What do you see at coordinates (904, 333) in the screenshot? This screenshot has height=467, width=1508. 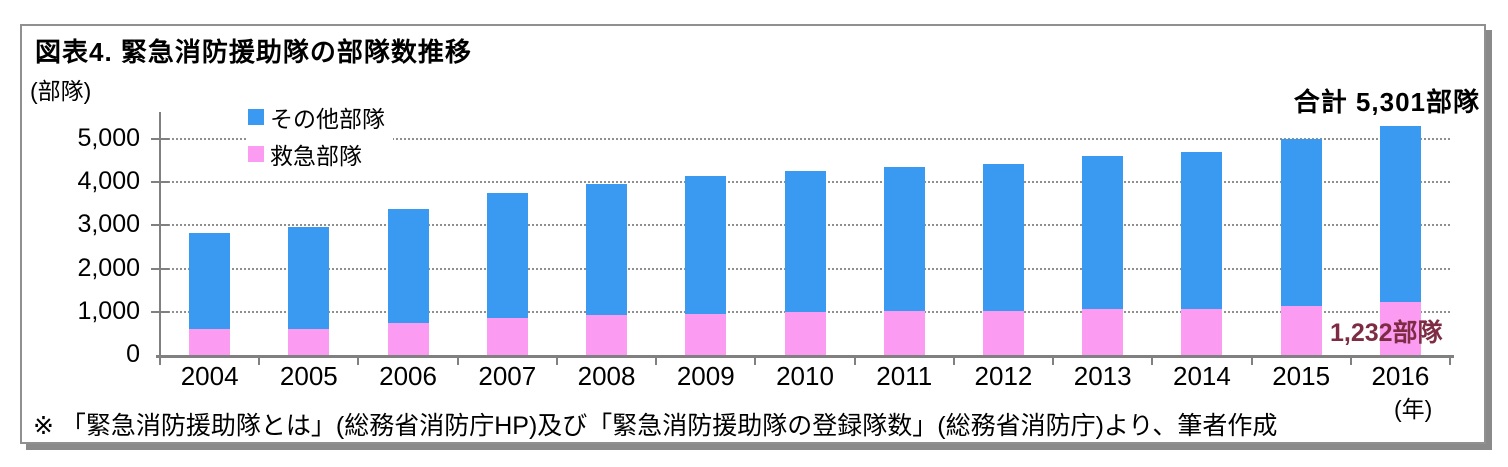 I see `bar-segment-ems-2011` at bounding box center [904, 333].